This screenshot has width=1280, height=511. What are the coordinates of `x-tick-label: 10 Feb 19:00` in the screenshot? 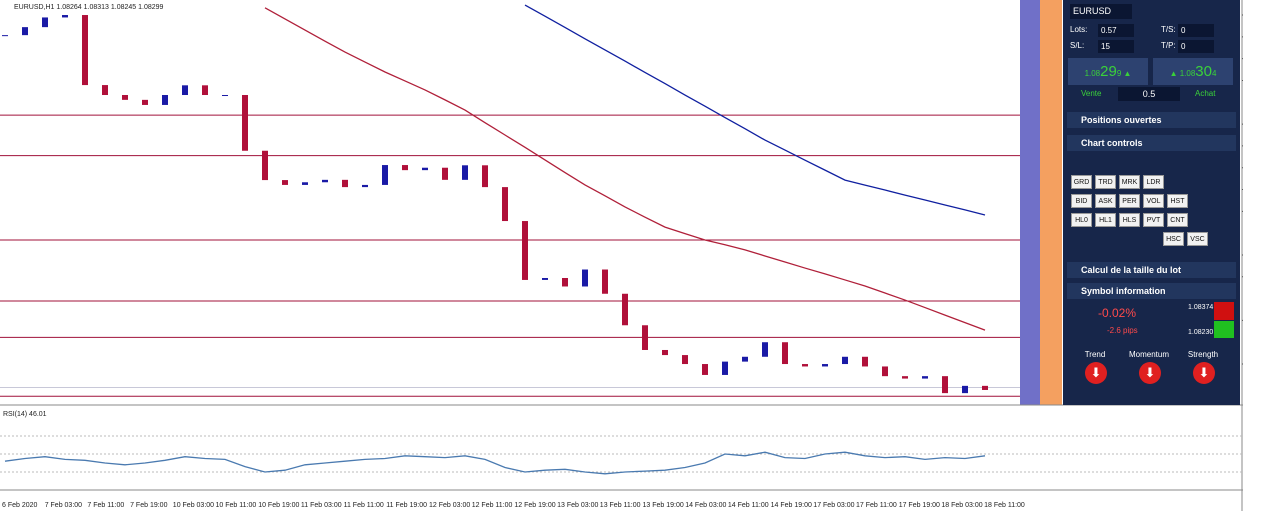 It's located at (278, 505).